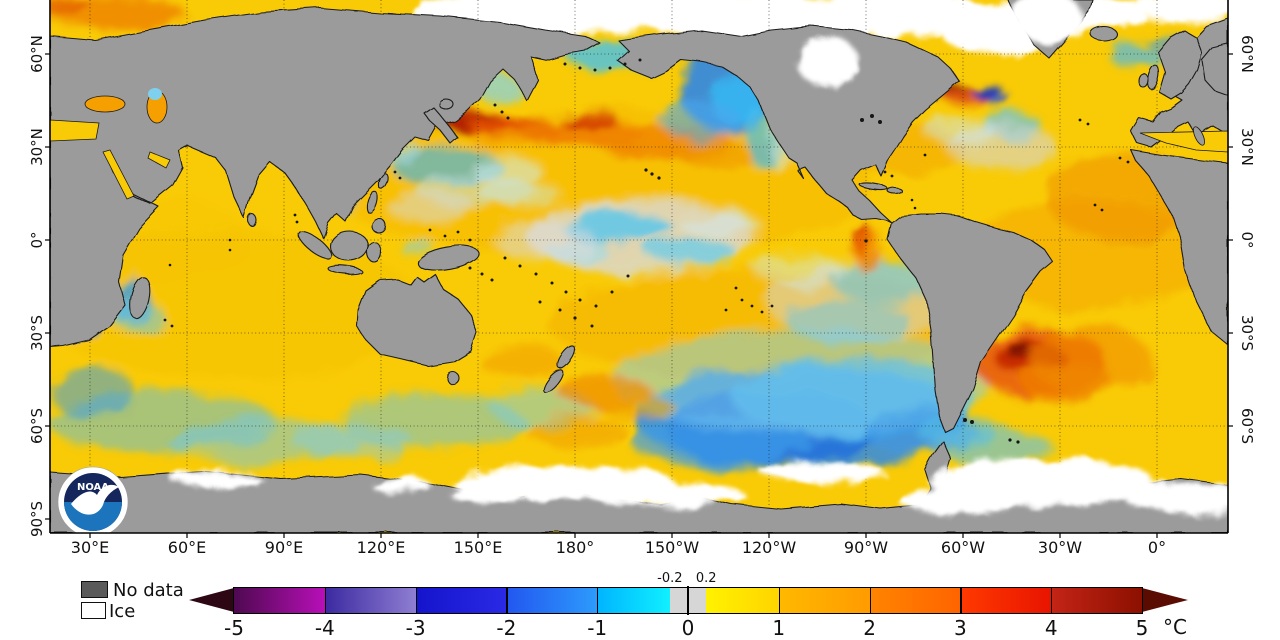 The width and height of the screenshot is (1280, 640). Describe the element at coordinates (869, 628) in the screenshot. I see `colorbar-tick-label: 2` at that location.